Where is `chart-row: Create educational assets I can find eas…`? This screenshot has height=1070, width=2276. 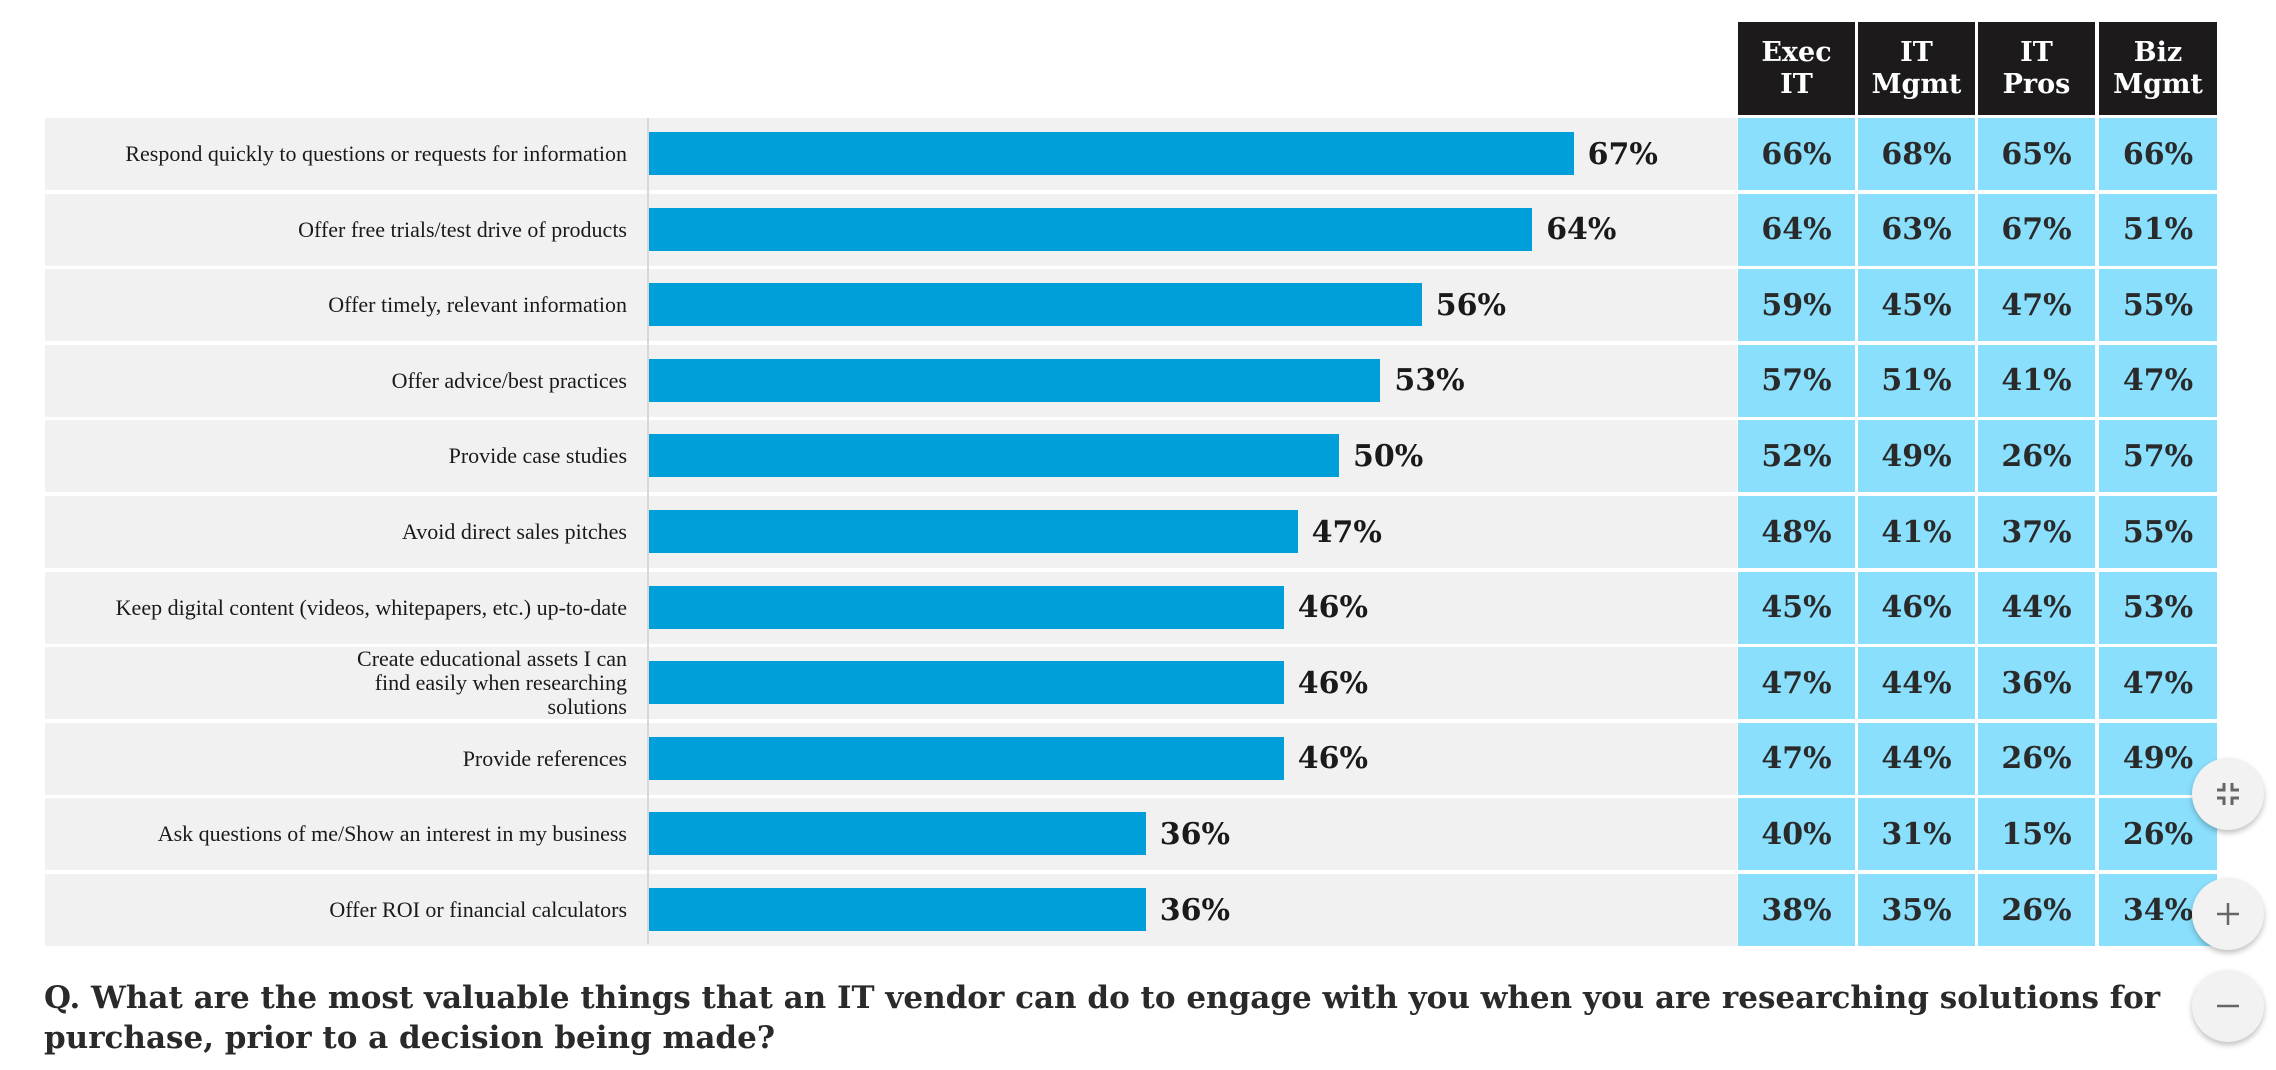
chart-row: Create educational assets I can find eas… is located at coordinates (1131, 683).